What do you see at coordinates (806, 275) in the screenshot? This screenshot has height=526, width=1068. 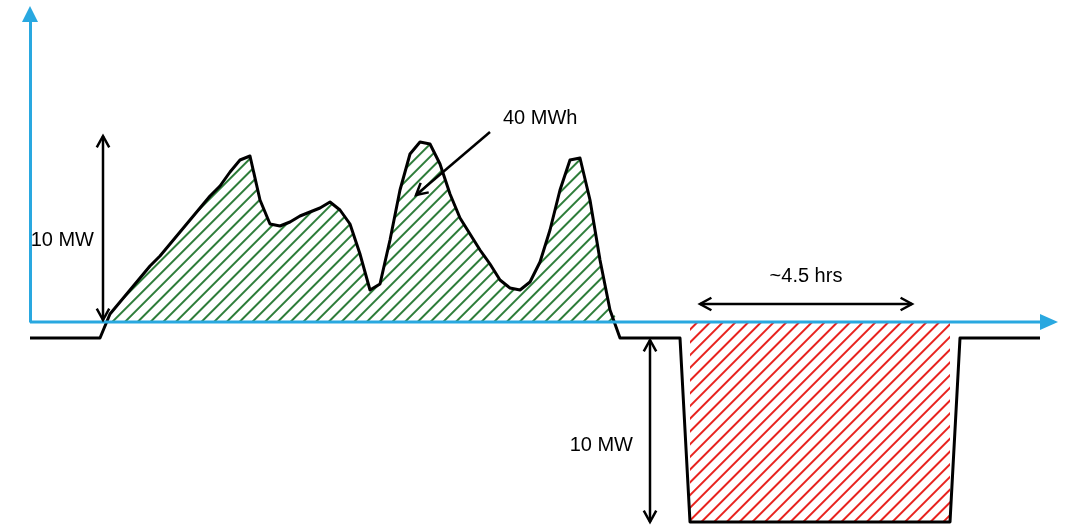 I see `annotation: ~4.5 hrs` at bounding box center [806, 275].